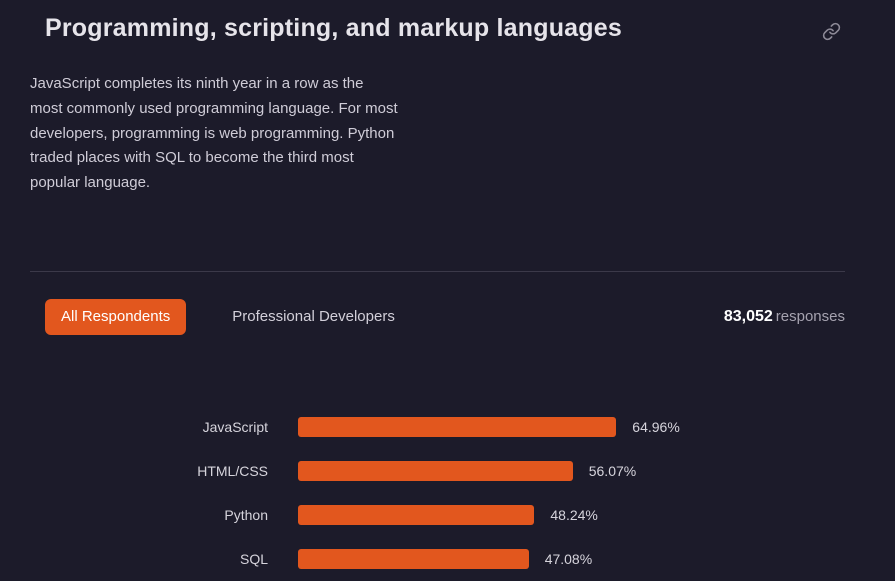 The width and height of the screenshot is (895, 581). What do you see at coordinates (437, 271) in the screenshot?
I see `section-divider` at bounding box center [437, 271].